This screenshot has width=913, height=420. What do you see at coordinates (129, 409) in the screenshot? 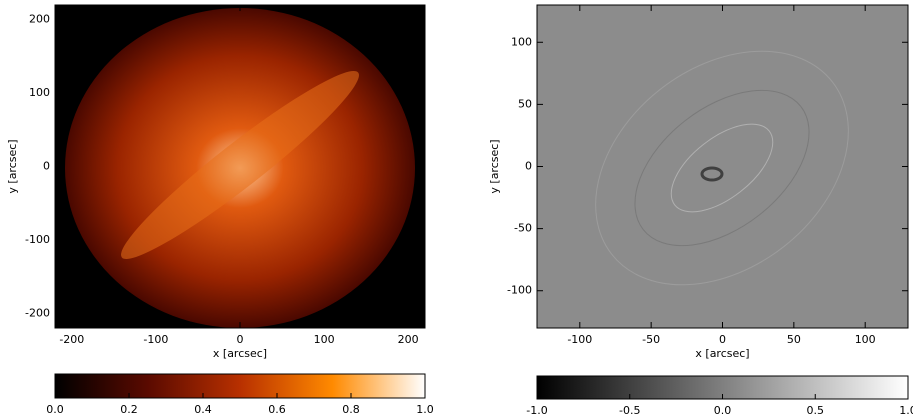
I see `colorbar-tick-label: 0.2` at bounding box center [129, 409].